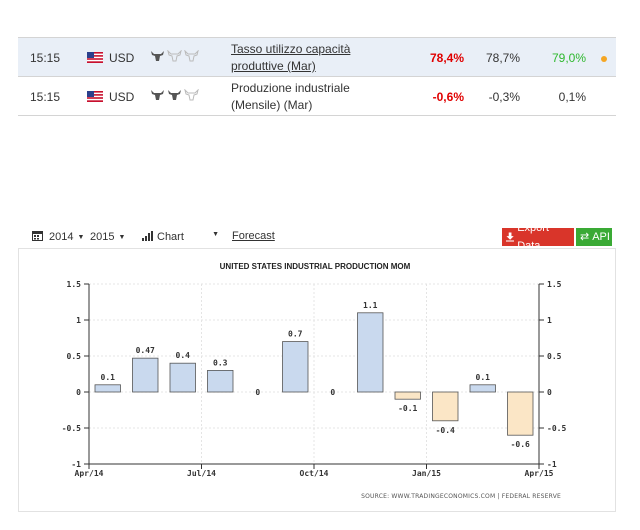  What do you see at coordinates (102, 237) in the screenshot?
I see `year-to-value: 2015` at bounding box center [102, 237].